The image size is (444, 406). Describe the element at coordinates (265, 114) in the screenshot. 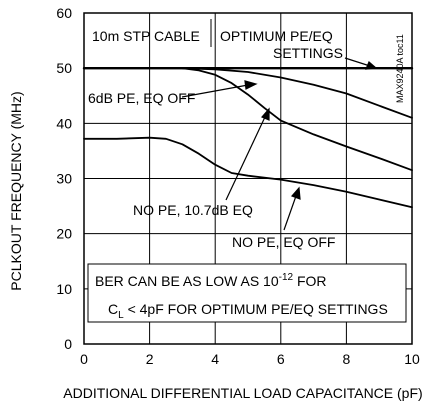

I see `arrow-10-7db-head` at that location.